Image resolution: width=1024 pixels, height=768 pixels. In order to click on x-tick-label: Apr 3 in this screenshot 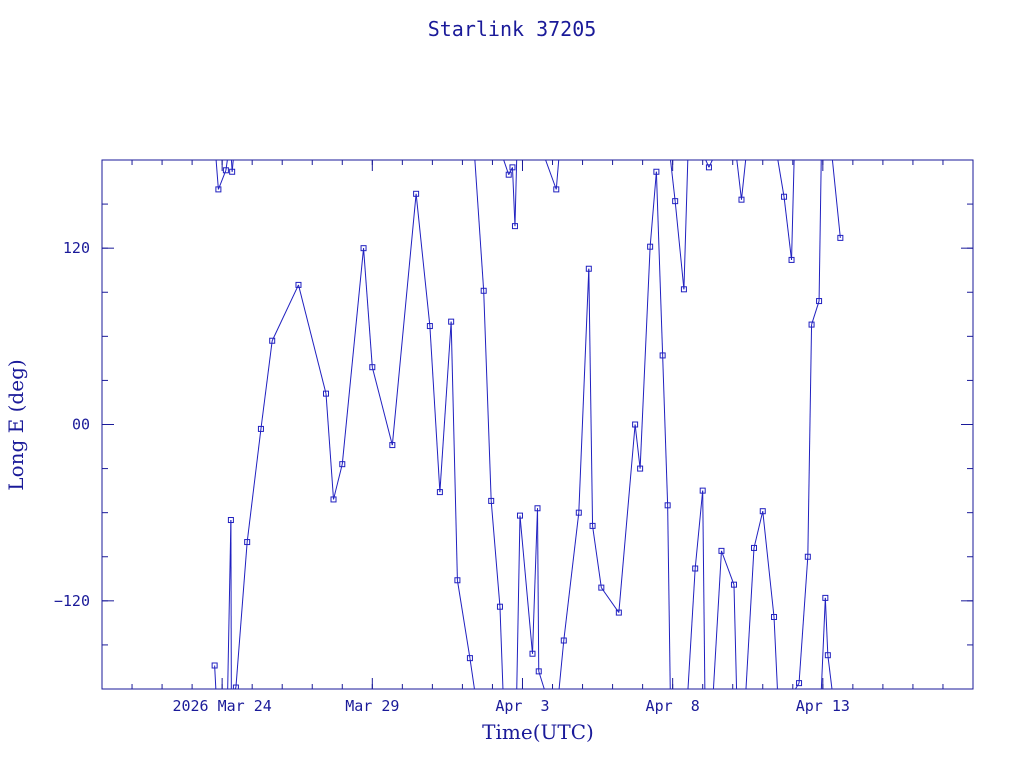, I will do `click(522, 706)`.